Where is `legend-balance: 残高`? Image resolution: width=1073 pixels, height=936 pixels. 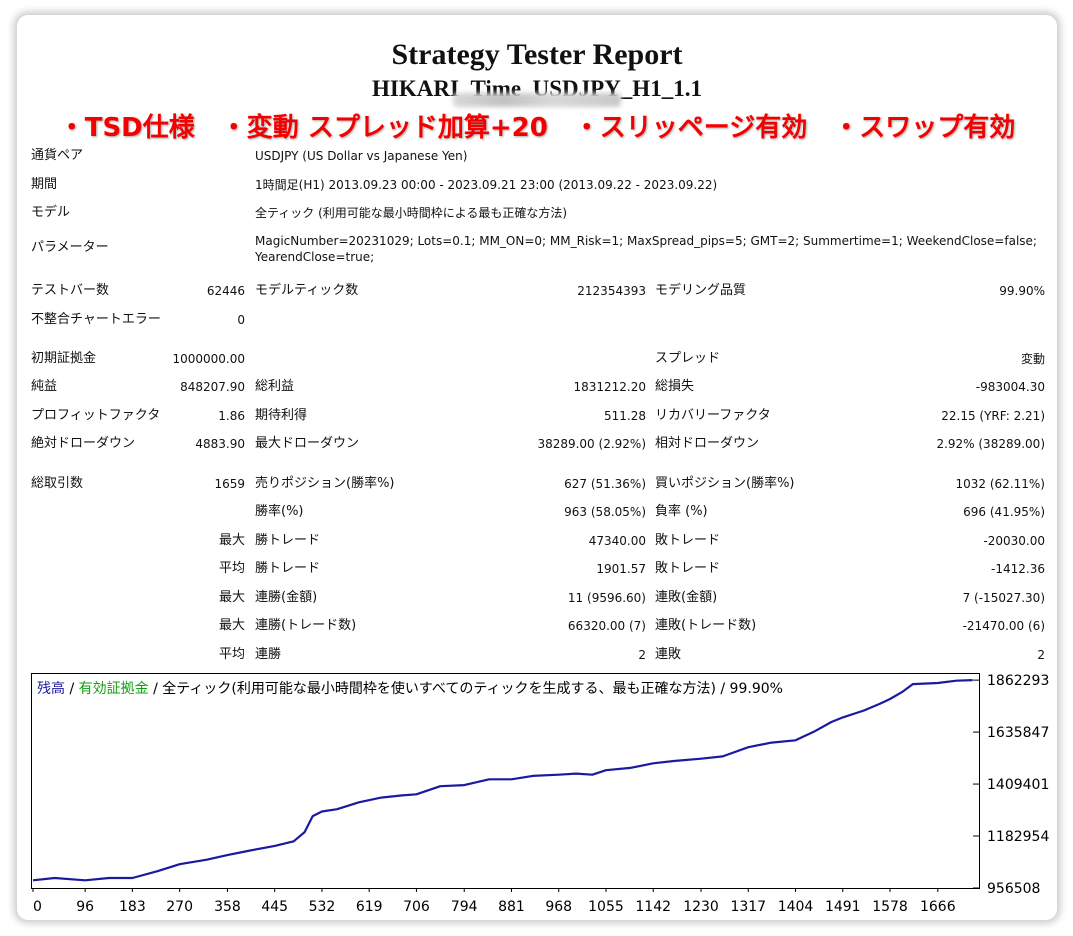
legend-balance: 残高 is located at coordinates (51, 688).